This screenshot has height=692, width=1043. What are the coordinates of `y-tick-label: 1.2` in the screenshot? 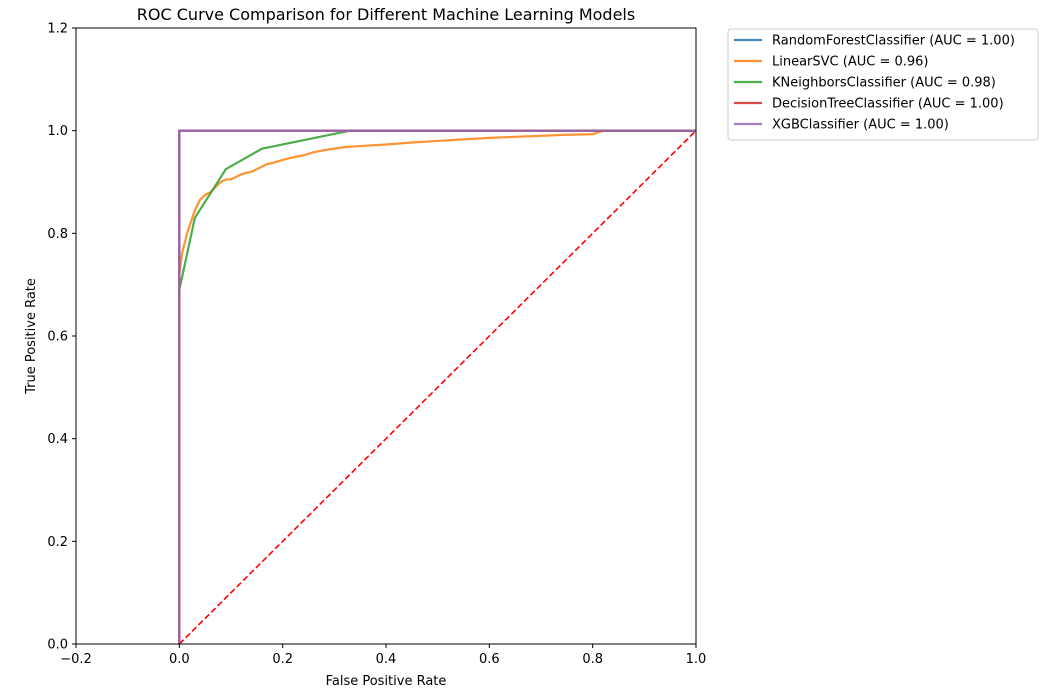 It's located at (57, 29).